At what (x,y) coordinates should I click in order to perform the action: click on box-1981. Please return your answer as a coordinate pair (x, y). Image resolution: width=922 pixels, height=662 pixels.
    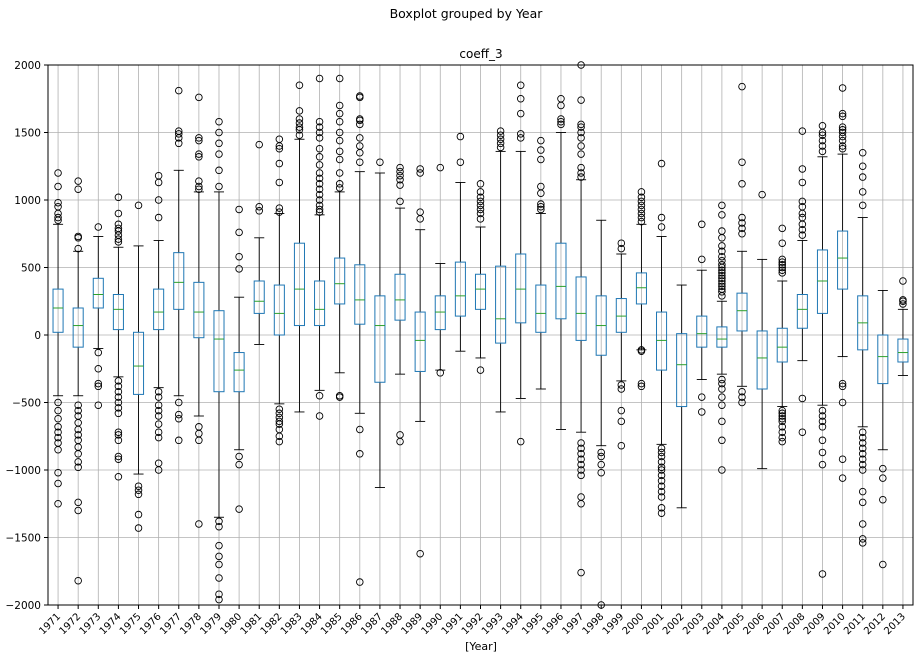
    Looking at the image, I should click on (259, 242).